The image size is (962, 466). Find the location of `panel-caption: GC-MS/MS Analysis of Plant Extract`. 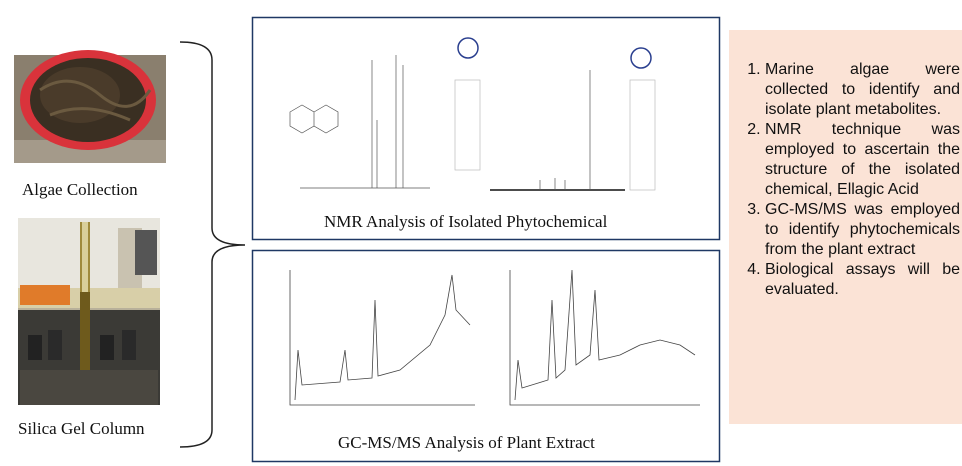

panel-caption: GC-MS/MS Analysis of Plant Extract is located at coordinates (466, 442).